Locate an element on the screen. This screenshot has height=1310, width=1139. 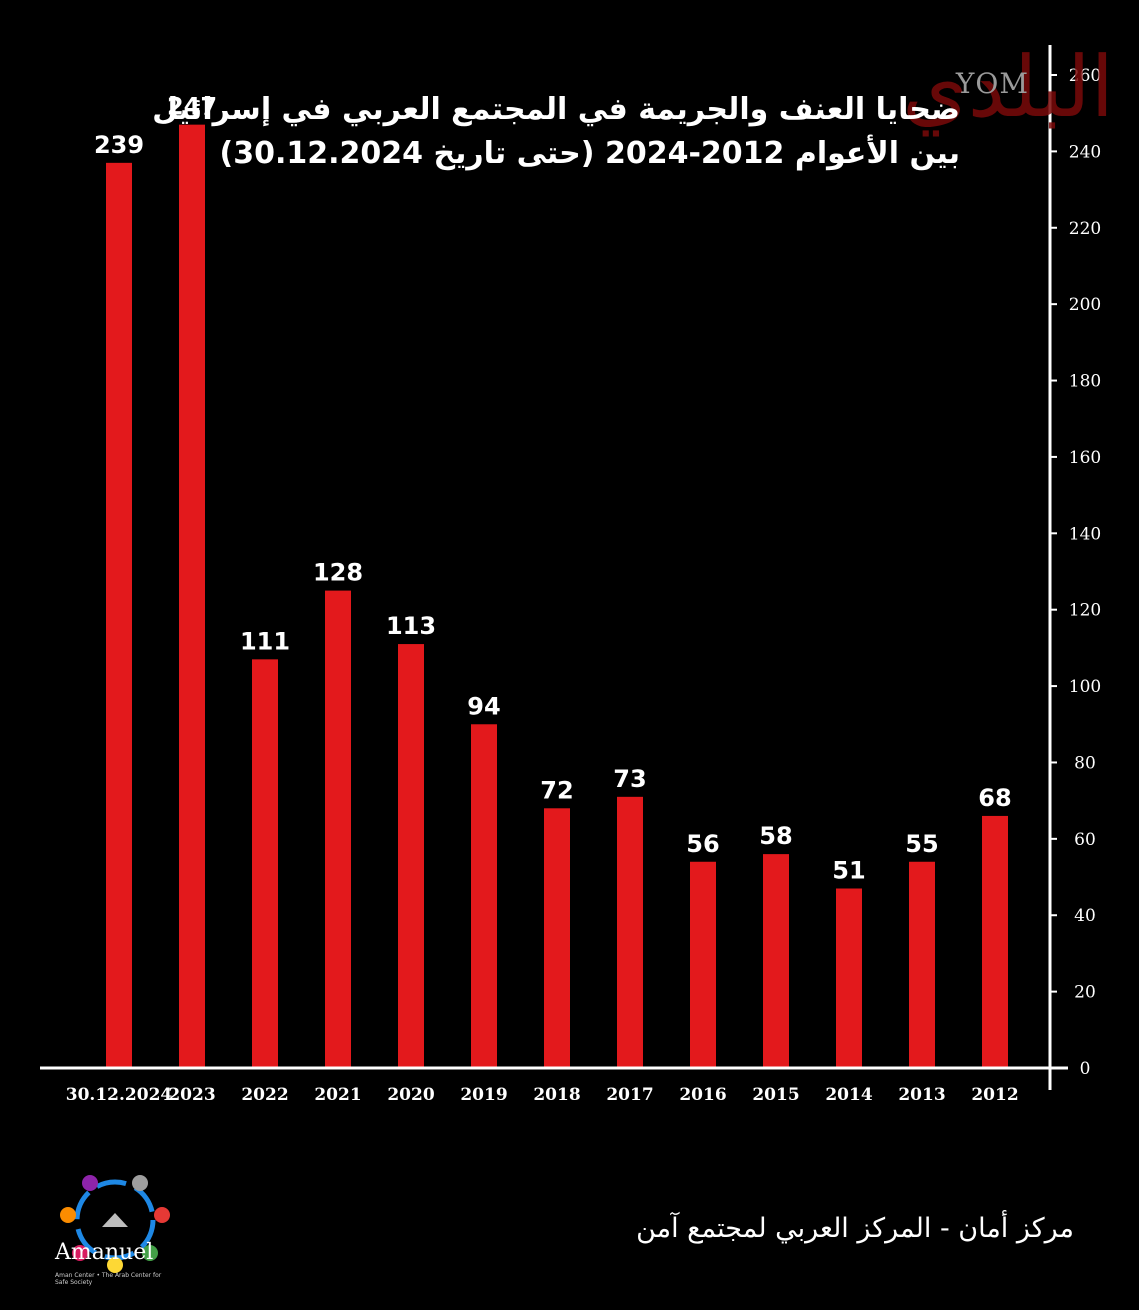
data-label-2019: 94 is located at coordinates (483, 706).